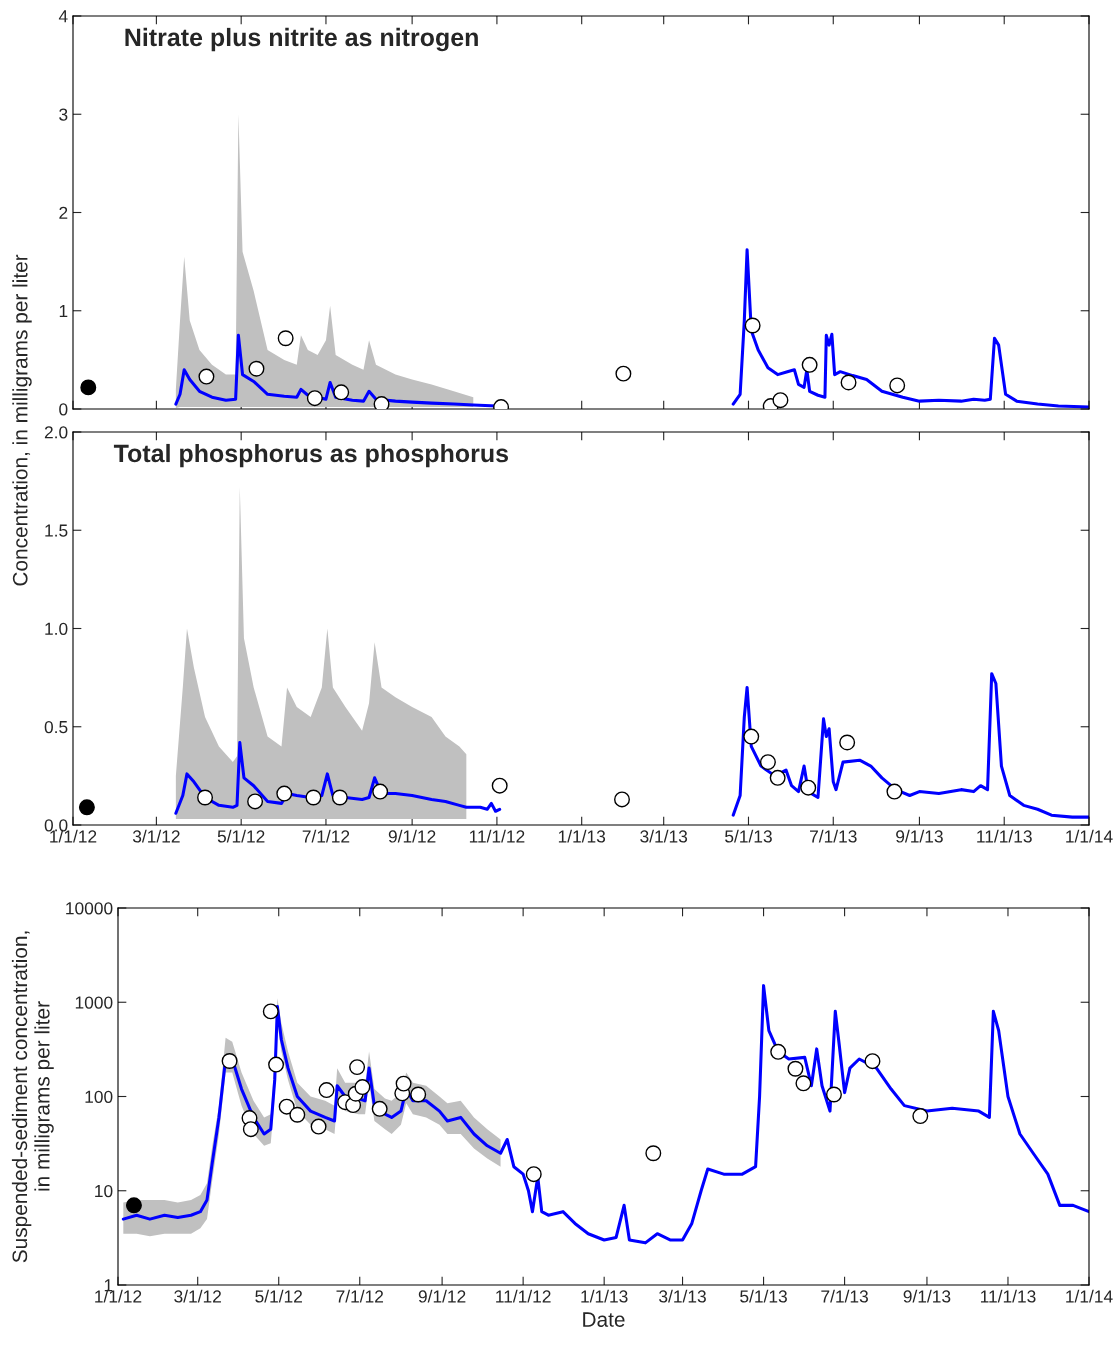 Image resolution: width=1118 pixels, height=1356 pixels. Describe the element at coordinates (63, 212) in the screenshot. I see `y-tick-label: 2` at that location.